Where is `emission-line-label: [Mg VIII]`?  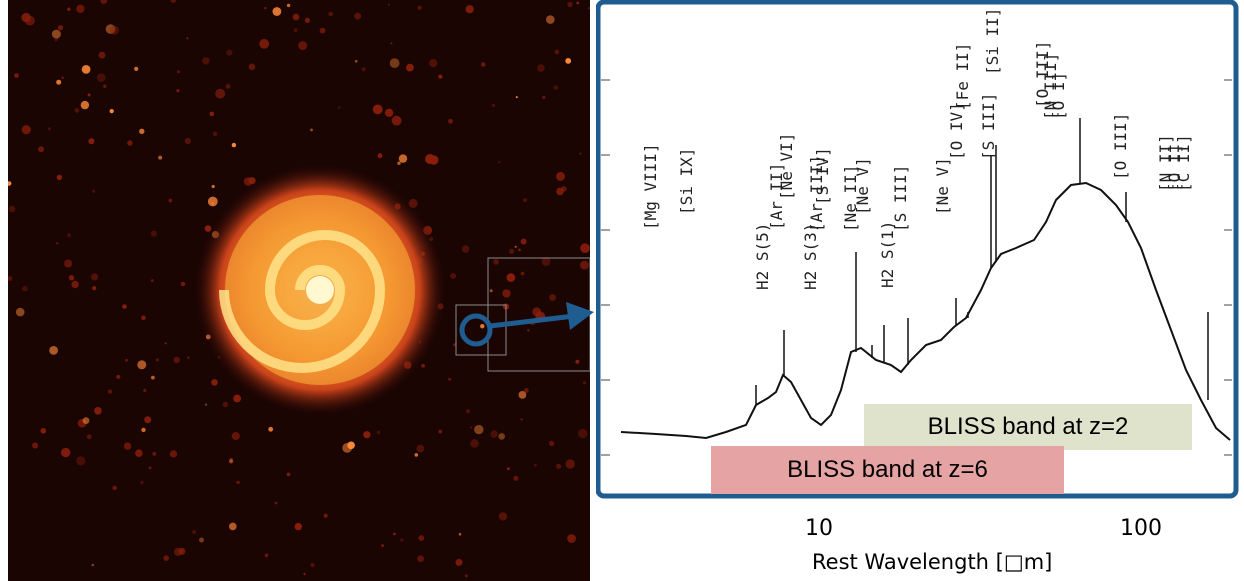
emission-line-label: [Mg VIII] is located at coordinates (650, 186).